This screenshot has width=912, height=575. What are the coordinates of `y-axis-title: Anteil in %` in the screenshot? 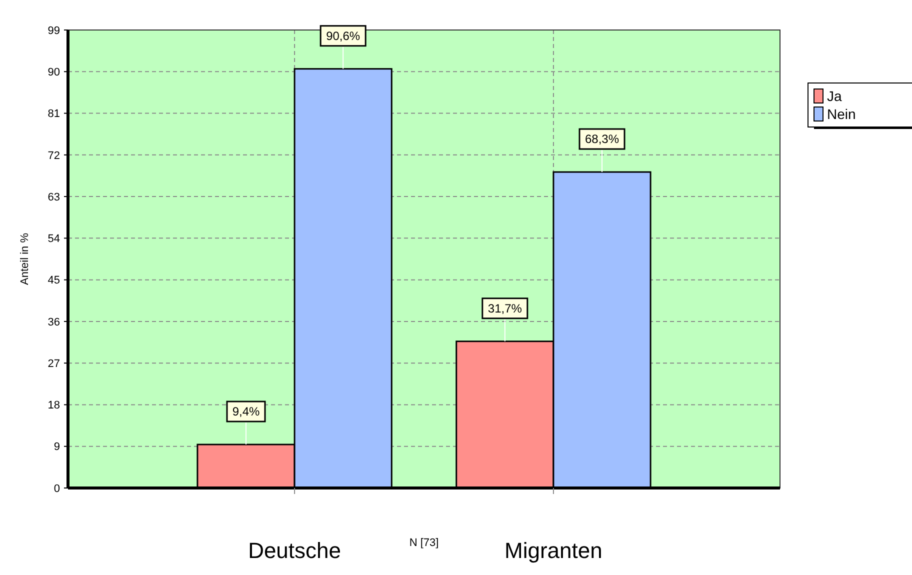 It's located at (25, 258).